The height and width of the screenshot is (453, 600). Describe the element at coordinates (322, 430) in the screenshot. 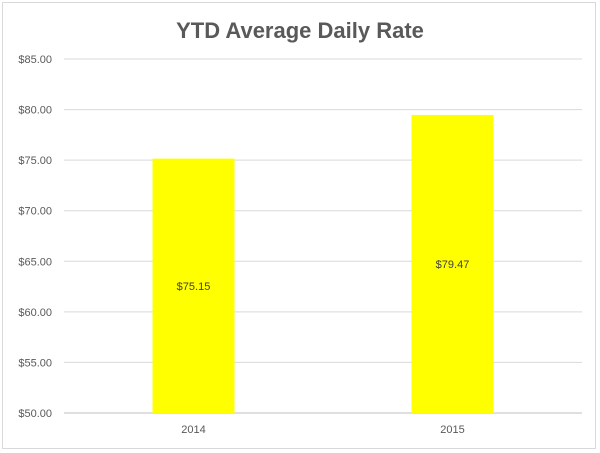

I see `x-axis-tick-labels: 2014 2015` at that location.